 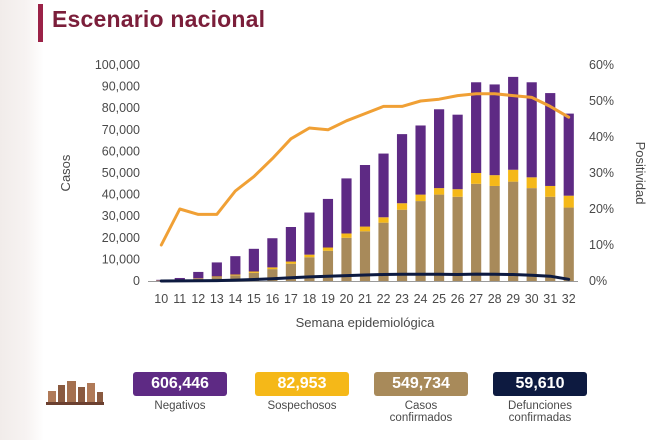 What do you see at coordinates (121, 238) in the screenshot?
I see `y-tick-label: 20,000` at bounding box center [121, 238].